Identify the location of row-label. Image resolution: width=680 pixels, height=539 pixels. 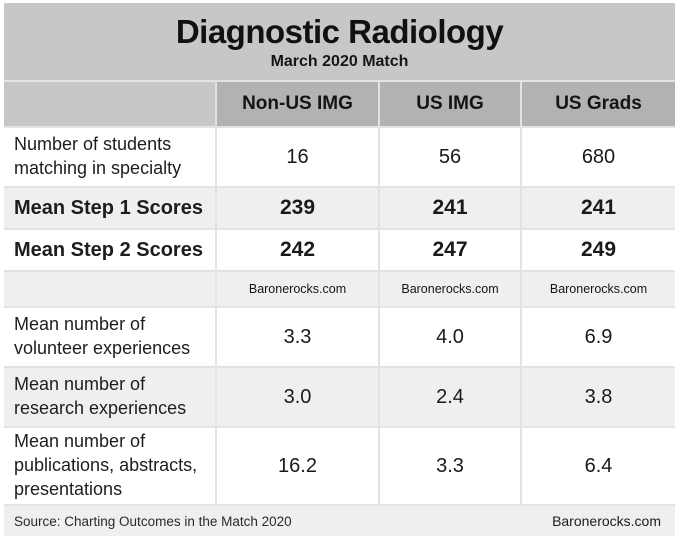
(109, 289).